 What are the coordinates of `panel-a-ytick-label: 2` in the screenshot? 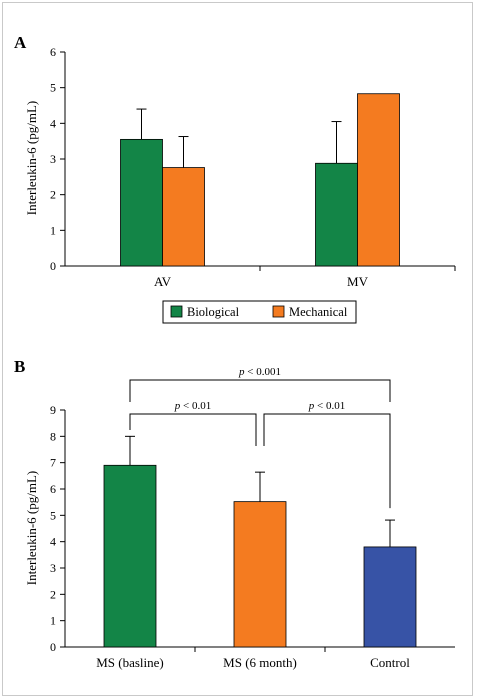 It's located at (53, 195).